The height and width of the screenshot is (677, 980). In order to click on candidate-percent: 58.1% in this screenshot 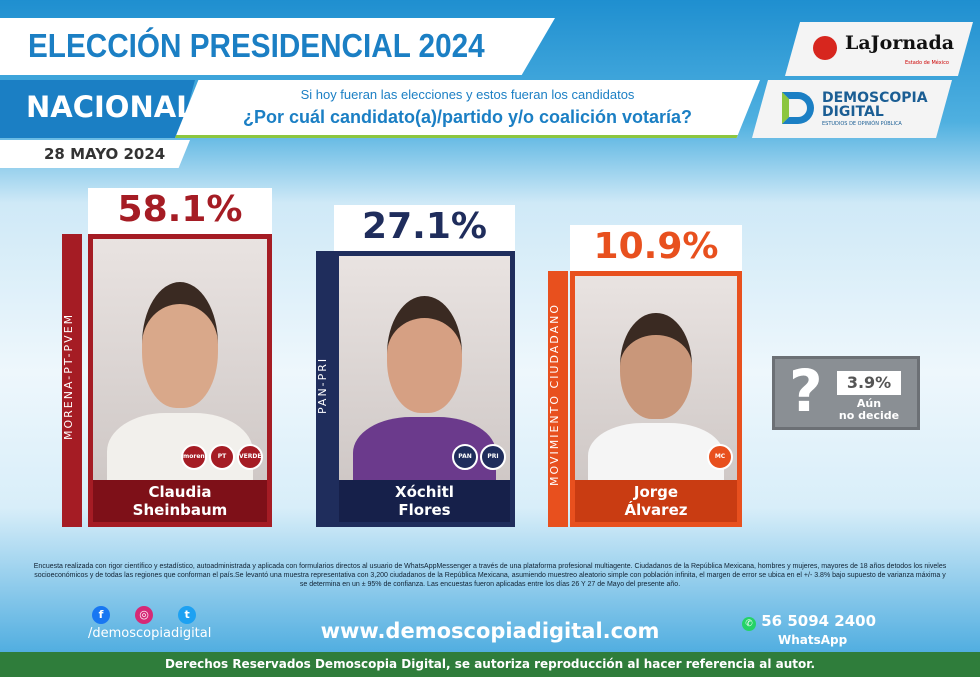, I will do `click(180, 211)`.